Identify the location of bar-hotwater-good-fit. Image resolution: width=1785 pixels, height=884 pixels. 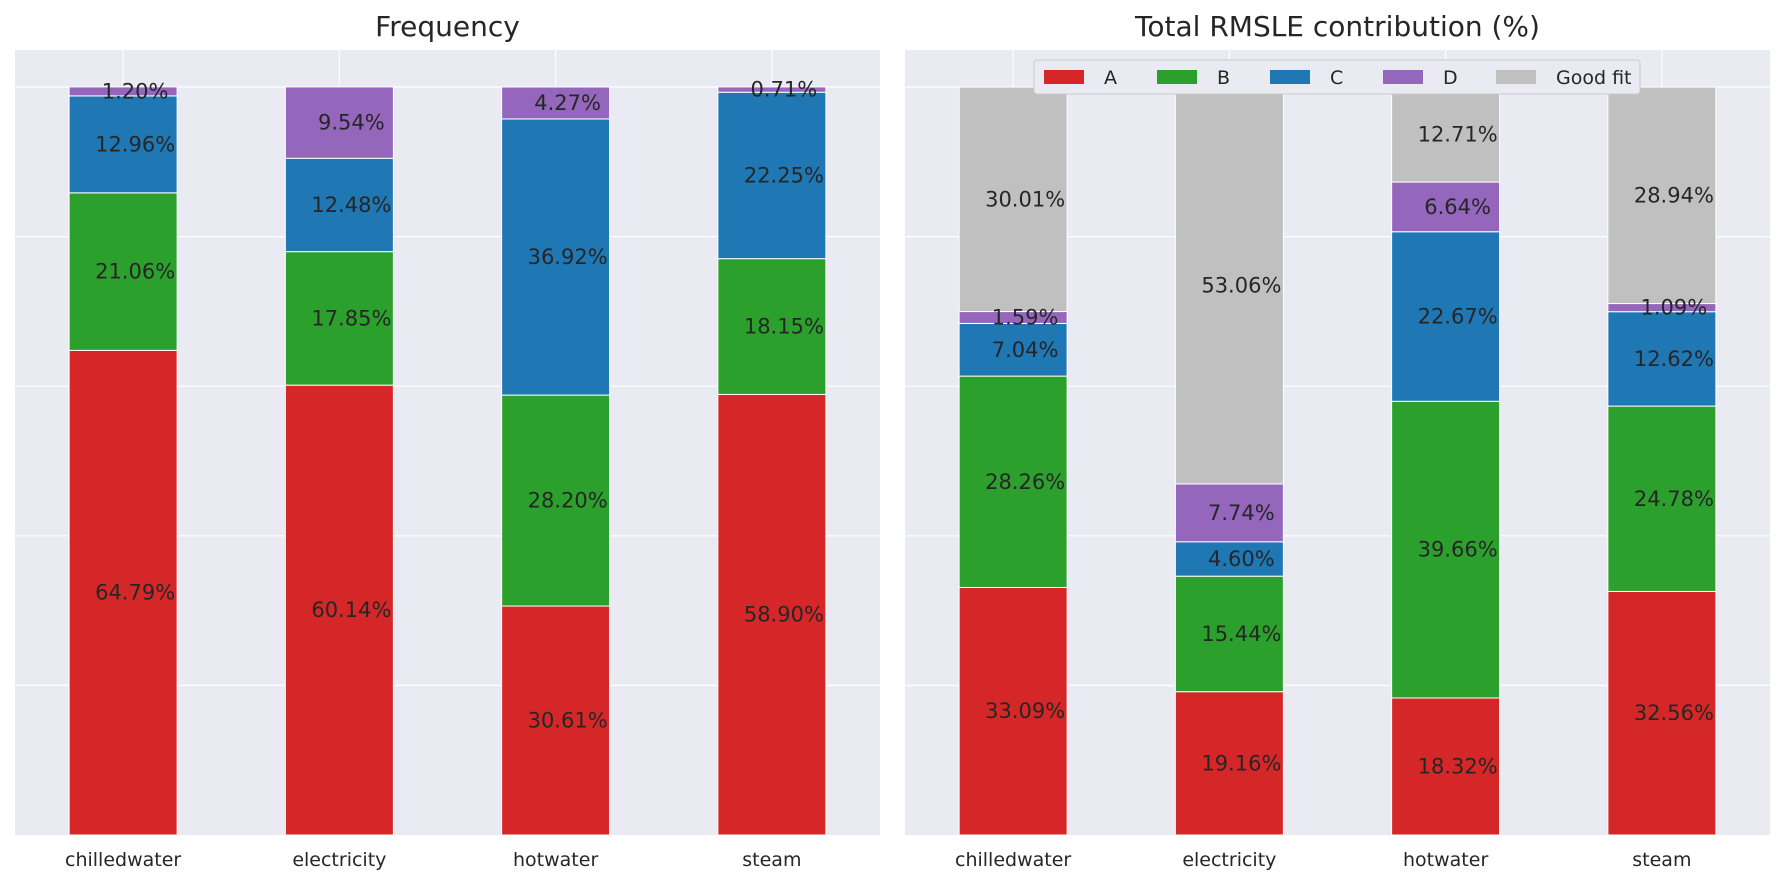
(1446, 134).